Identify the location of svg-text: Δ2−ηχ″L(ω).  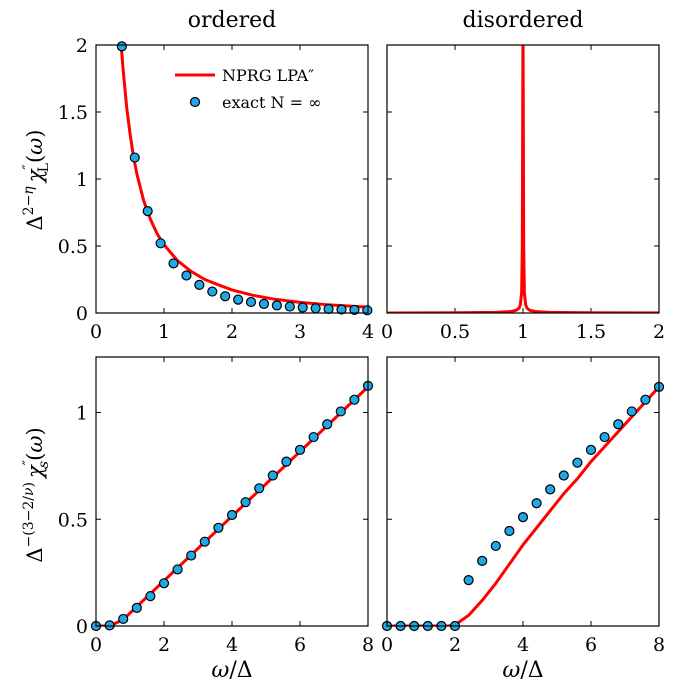
(36, 180).